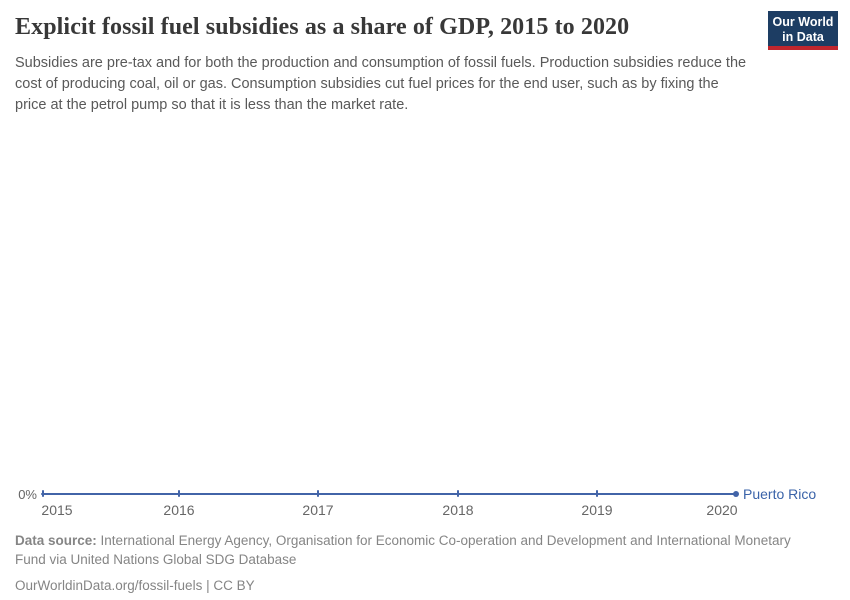 Image resolution: width=850 pixels, height=600 pixels. I want to click on datasource-label: Data source:, so click(56, 540).